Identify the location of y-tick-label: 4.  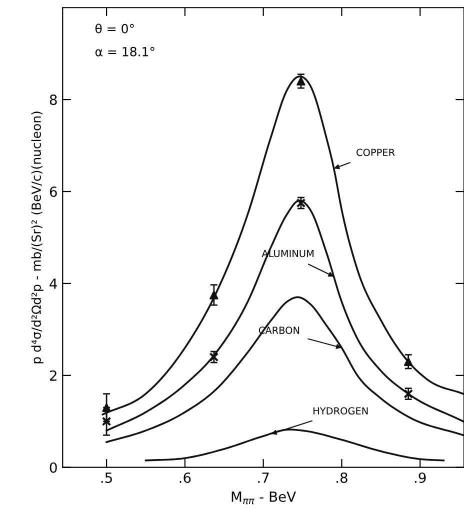
(53, 283).